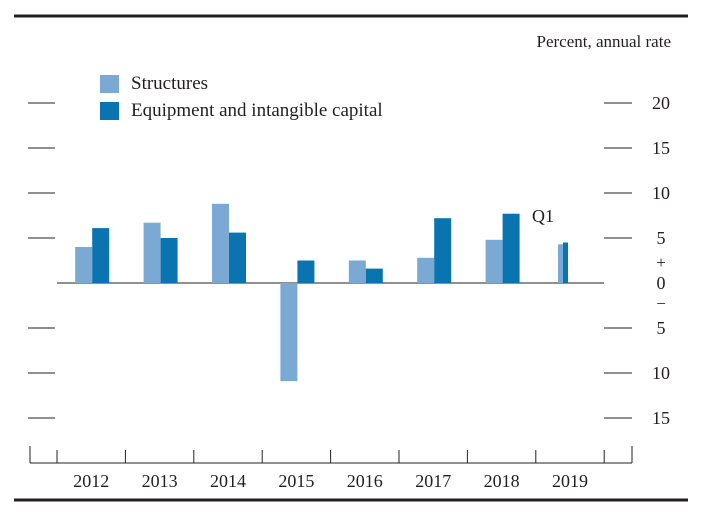 The image size is (704, 511). I want to click on x-tick-label: 2018, so click(502, 481).